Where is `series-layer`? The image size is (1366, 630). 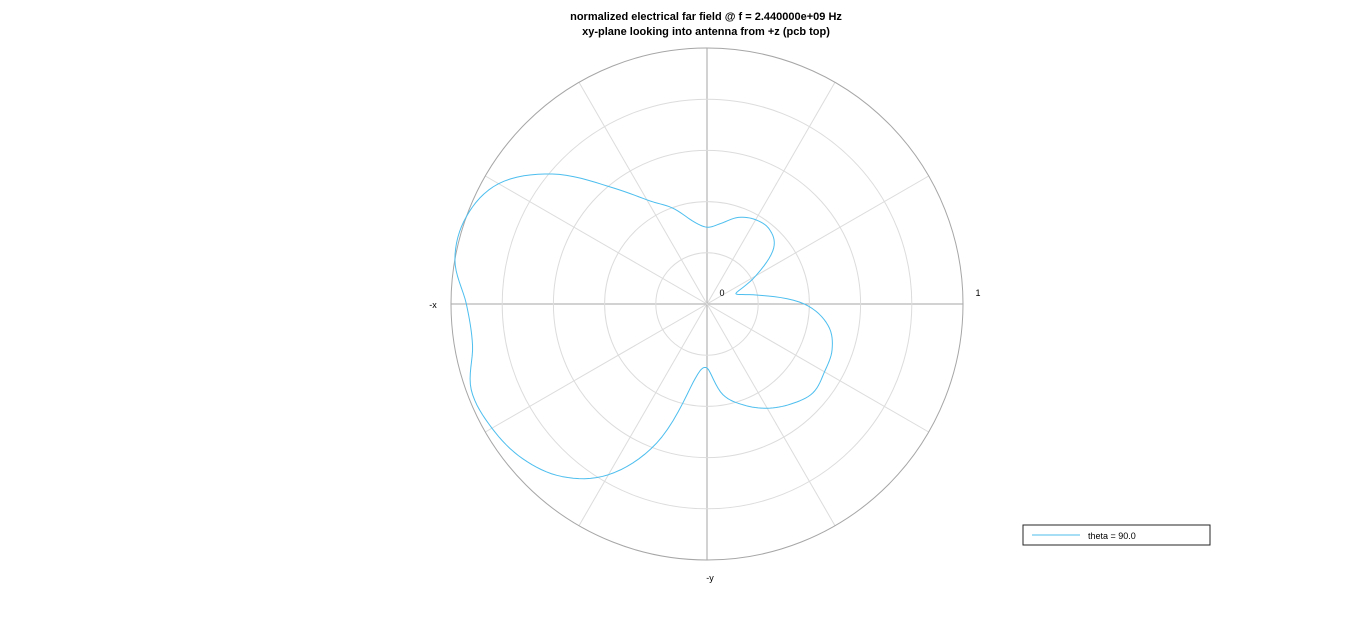
series-layer is located at coordinates (643, 326).